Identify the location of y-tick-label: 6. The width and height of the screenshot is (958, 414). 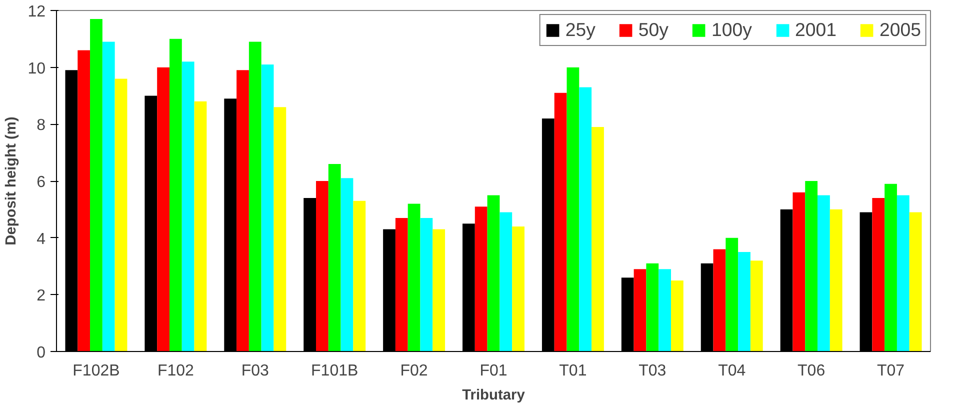
(41, 182).